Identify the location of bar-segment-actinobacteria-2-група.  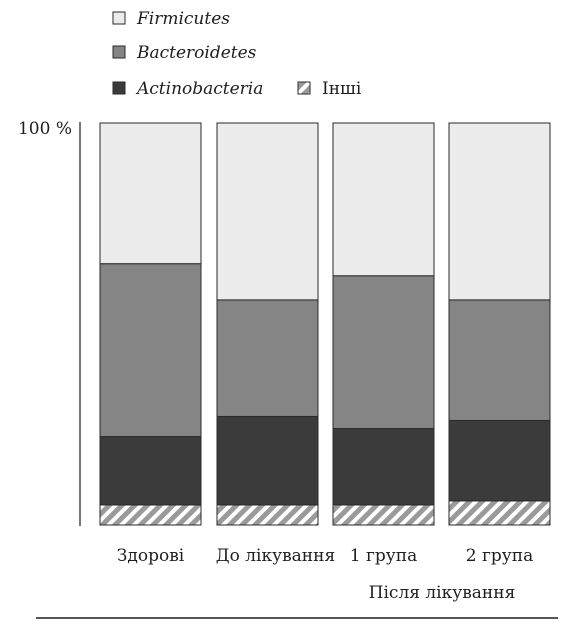
(499, 460).